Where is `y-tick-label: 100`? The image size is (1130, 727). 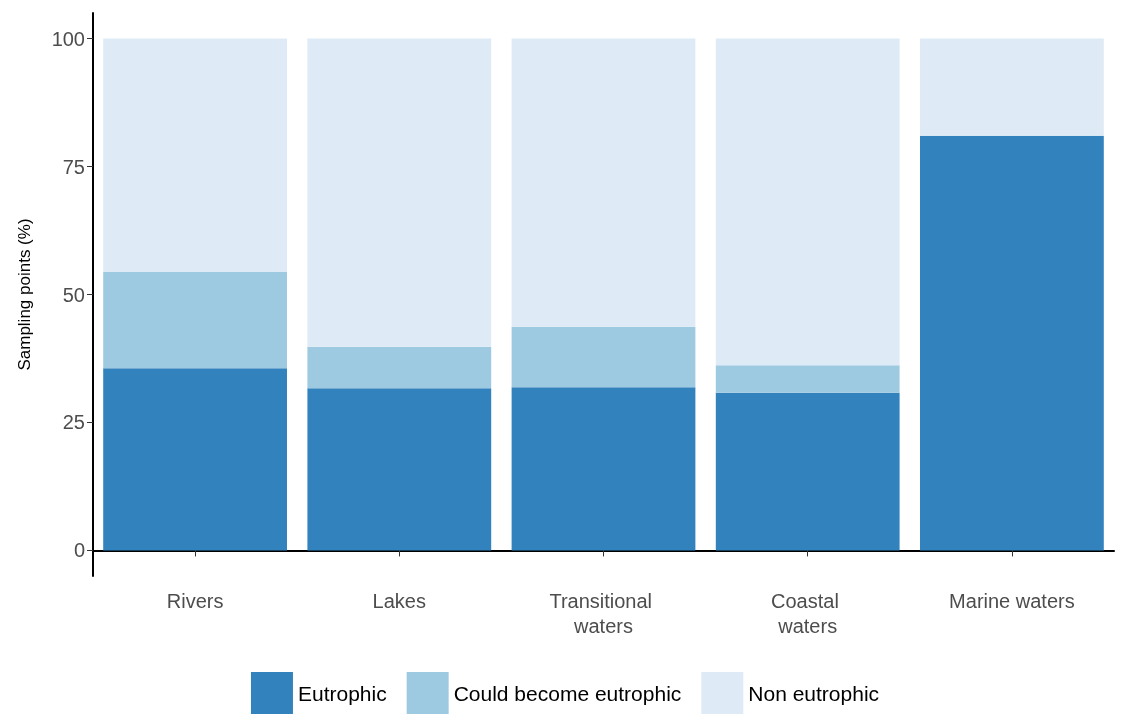
y-tick-label: 100 is located at coordinates (68, 38).